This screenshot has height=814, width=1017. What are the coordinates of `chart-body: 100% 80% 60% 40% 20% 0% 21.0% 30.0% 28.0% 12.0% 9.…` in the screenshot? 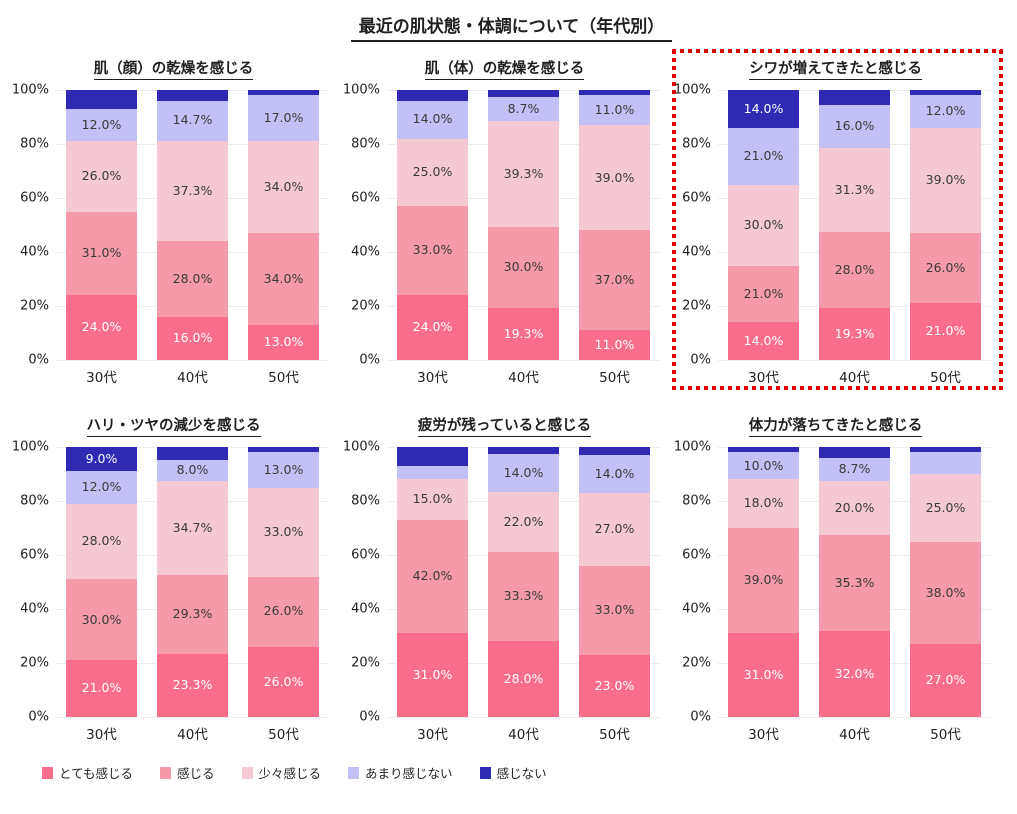 It's located at (173, 582).